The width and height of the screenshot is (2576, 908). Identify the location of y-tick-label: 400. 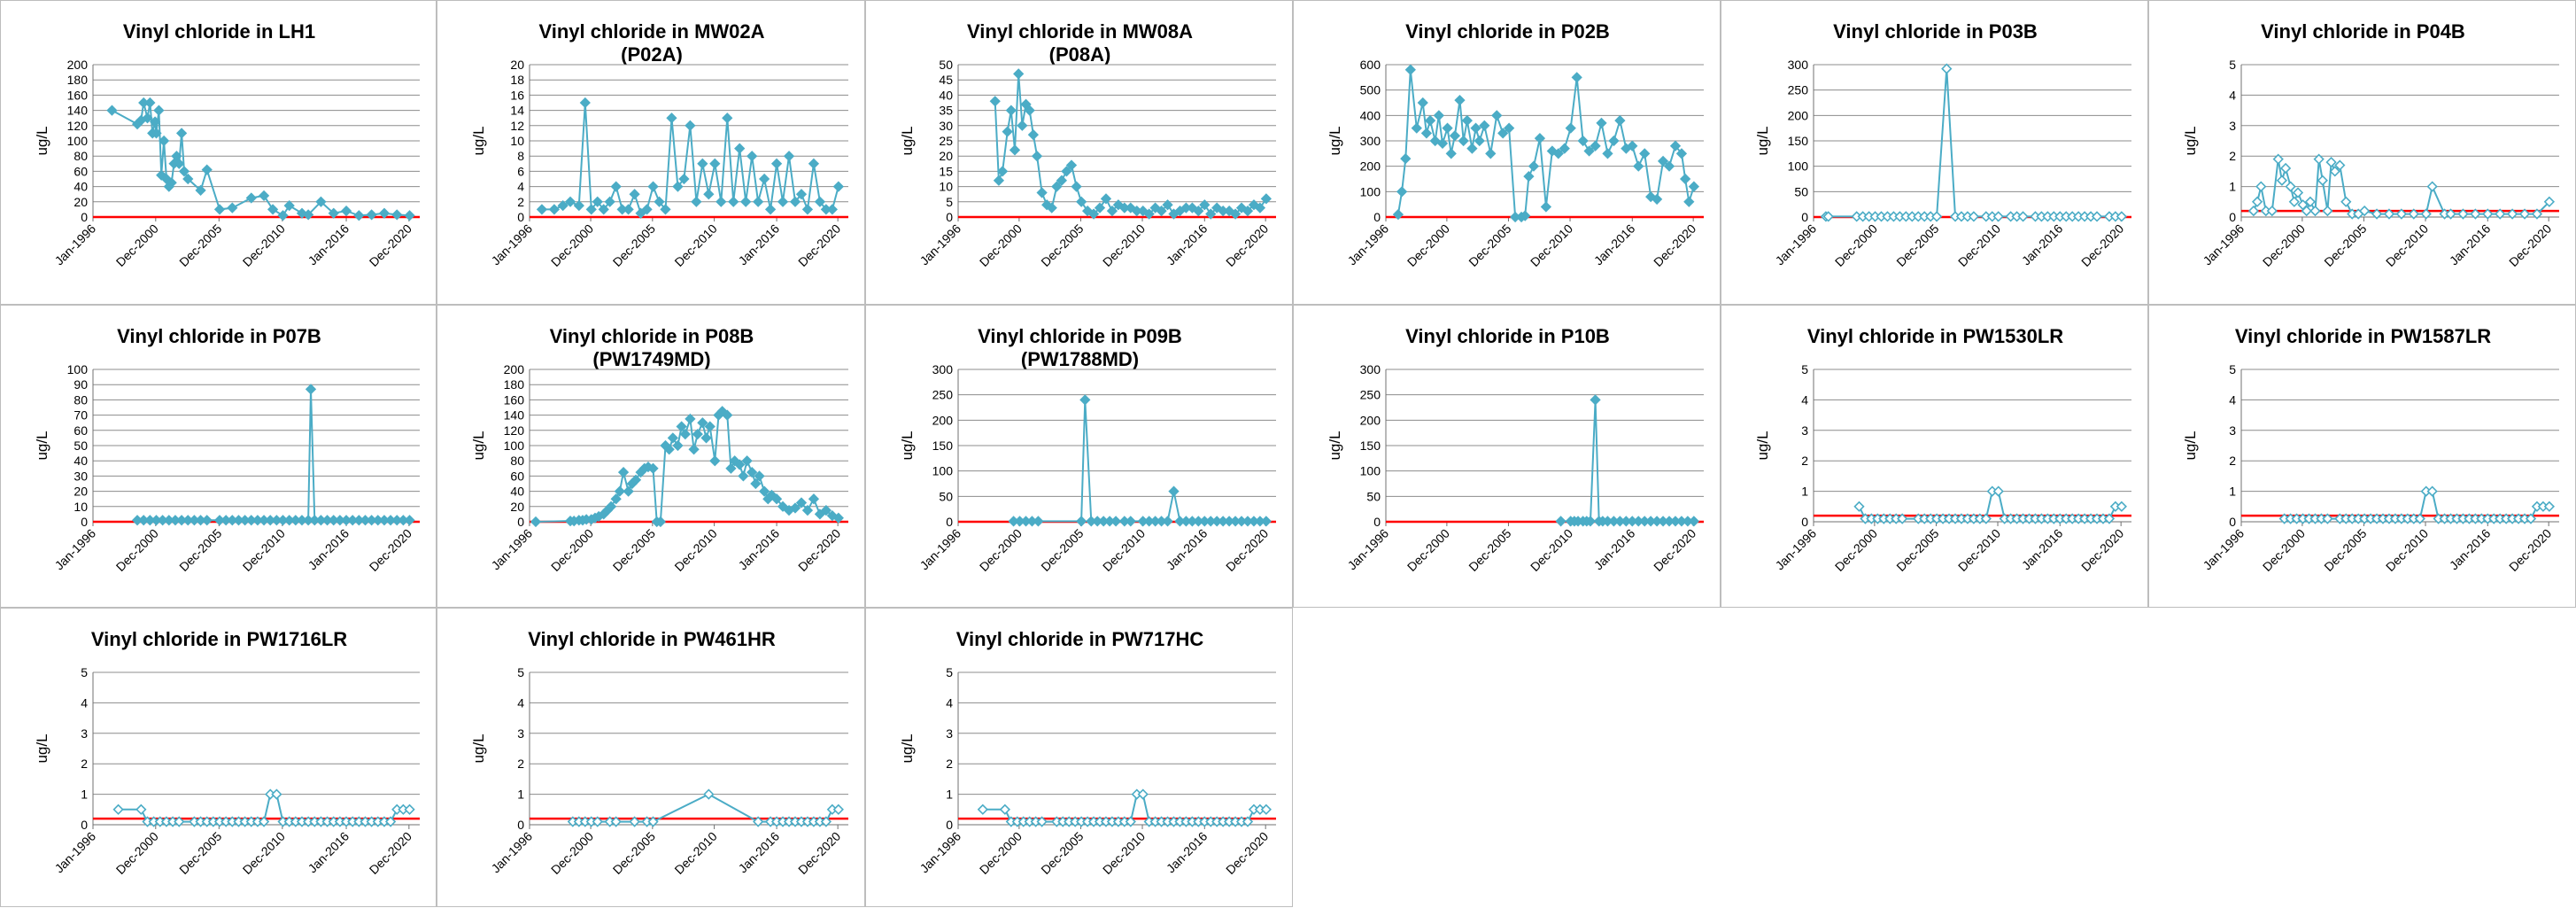
(1370, 115).